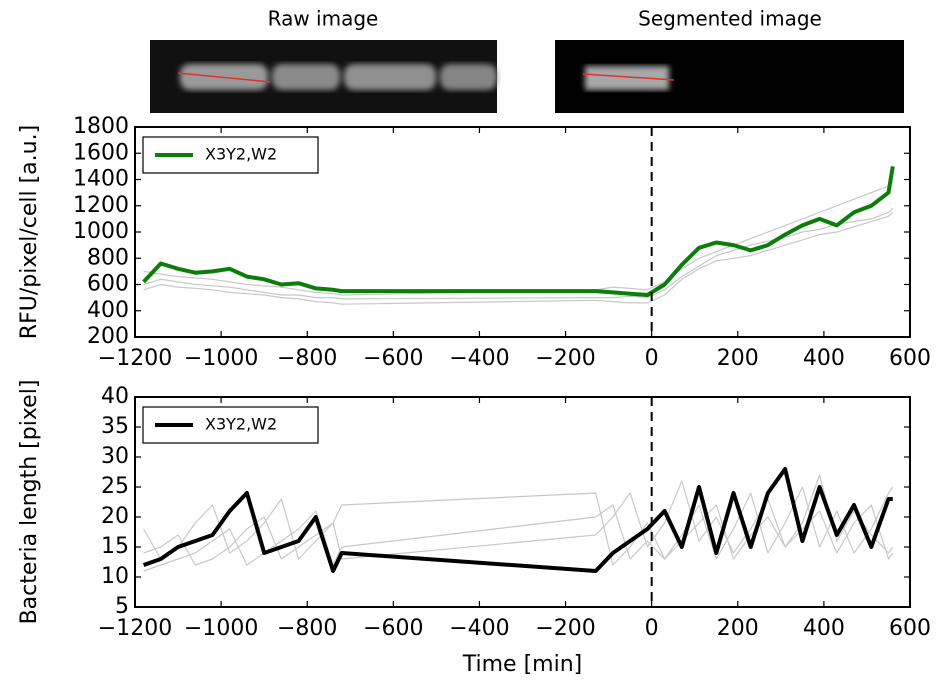 The height and width of the screenshot is (687, 949). I want to click on x-axis-label: Time [min], so click(522, 664).